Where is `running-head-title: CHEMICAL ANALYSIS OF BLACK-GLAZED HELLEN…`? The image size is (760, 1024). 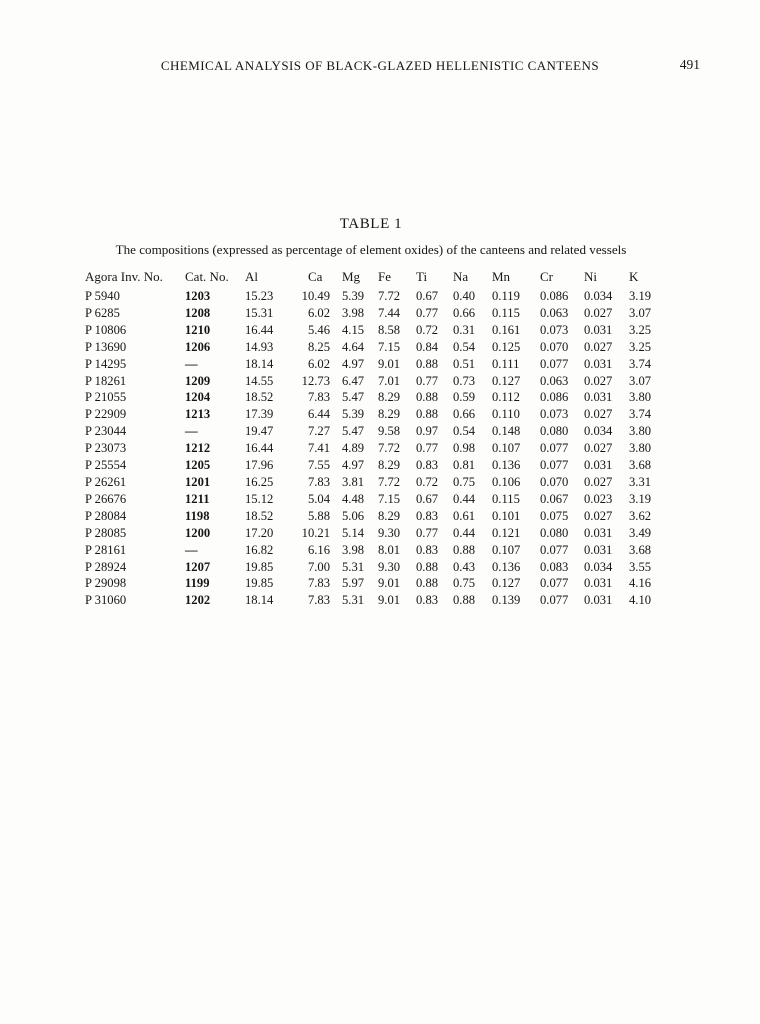
running-head-title: CHEMICAL ANALYSIS OF BLACK-GLAZED HELLEN… is located at coordinates (380, 65).